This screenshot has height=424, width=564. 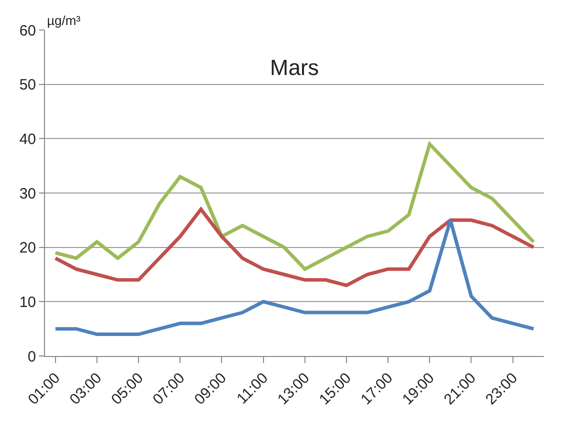 What do you see at coordinates (294, 67) in the screenshot?
I see `text: Mars` at bounding box center [294, 67].